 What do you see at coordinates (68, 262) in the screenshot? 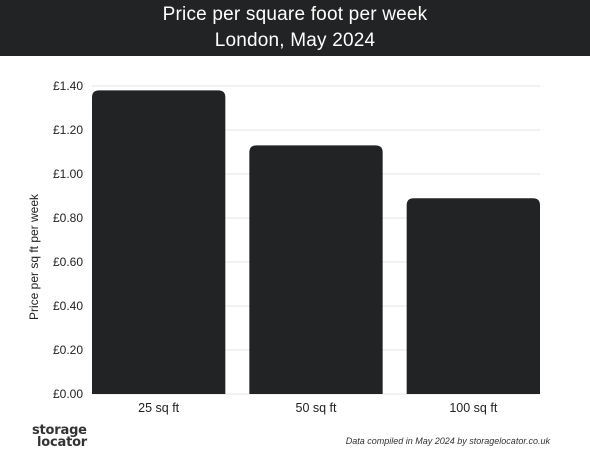
I see `y-tick-label: £0.60` at bounding box center [68, 262].